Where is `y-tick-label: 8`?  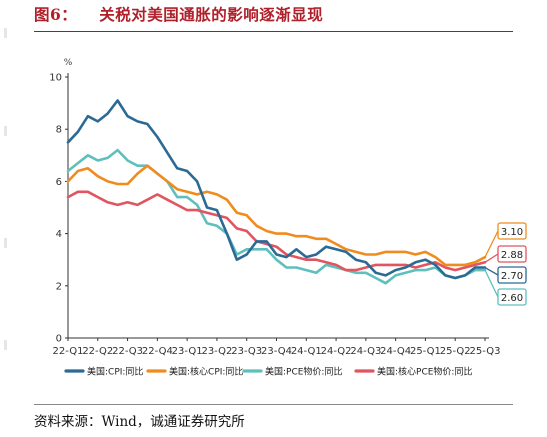
y-tick-label: 8 is located at coordinates (59, 130).